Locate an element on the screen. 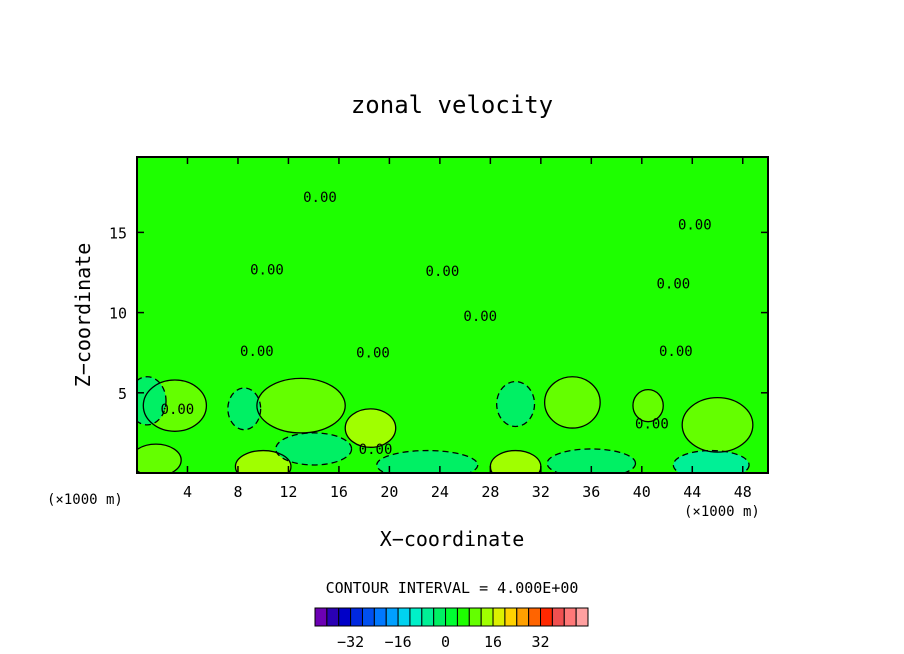 Image resolution: width=904 pixels, height=654 pixels. contour-lines is located at coordinates (445, 424).